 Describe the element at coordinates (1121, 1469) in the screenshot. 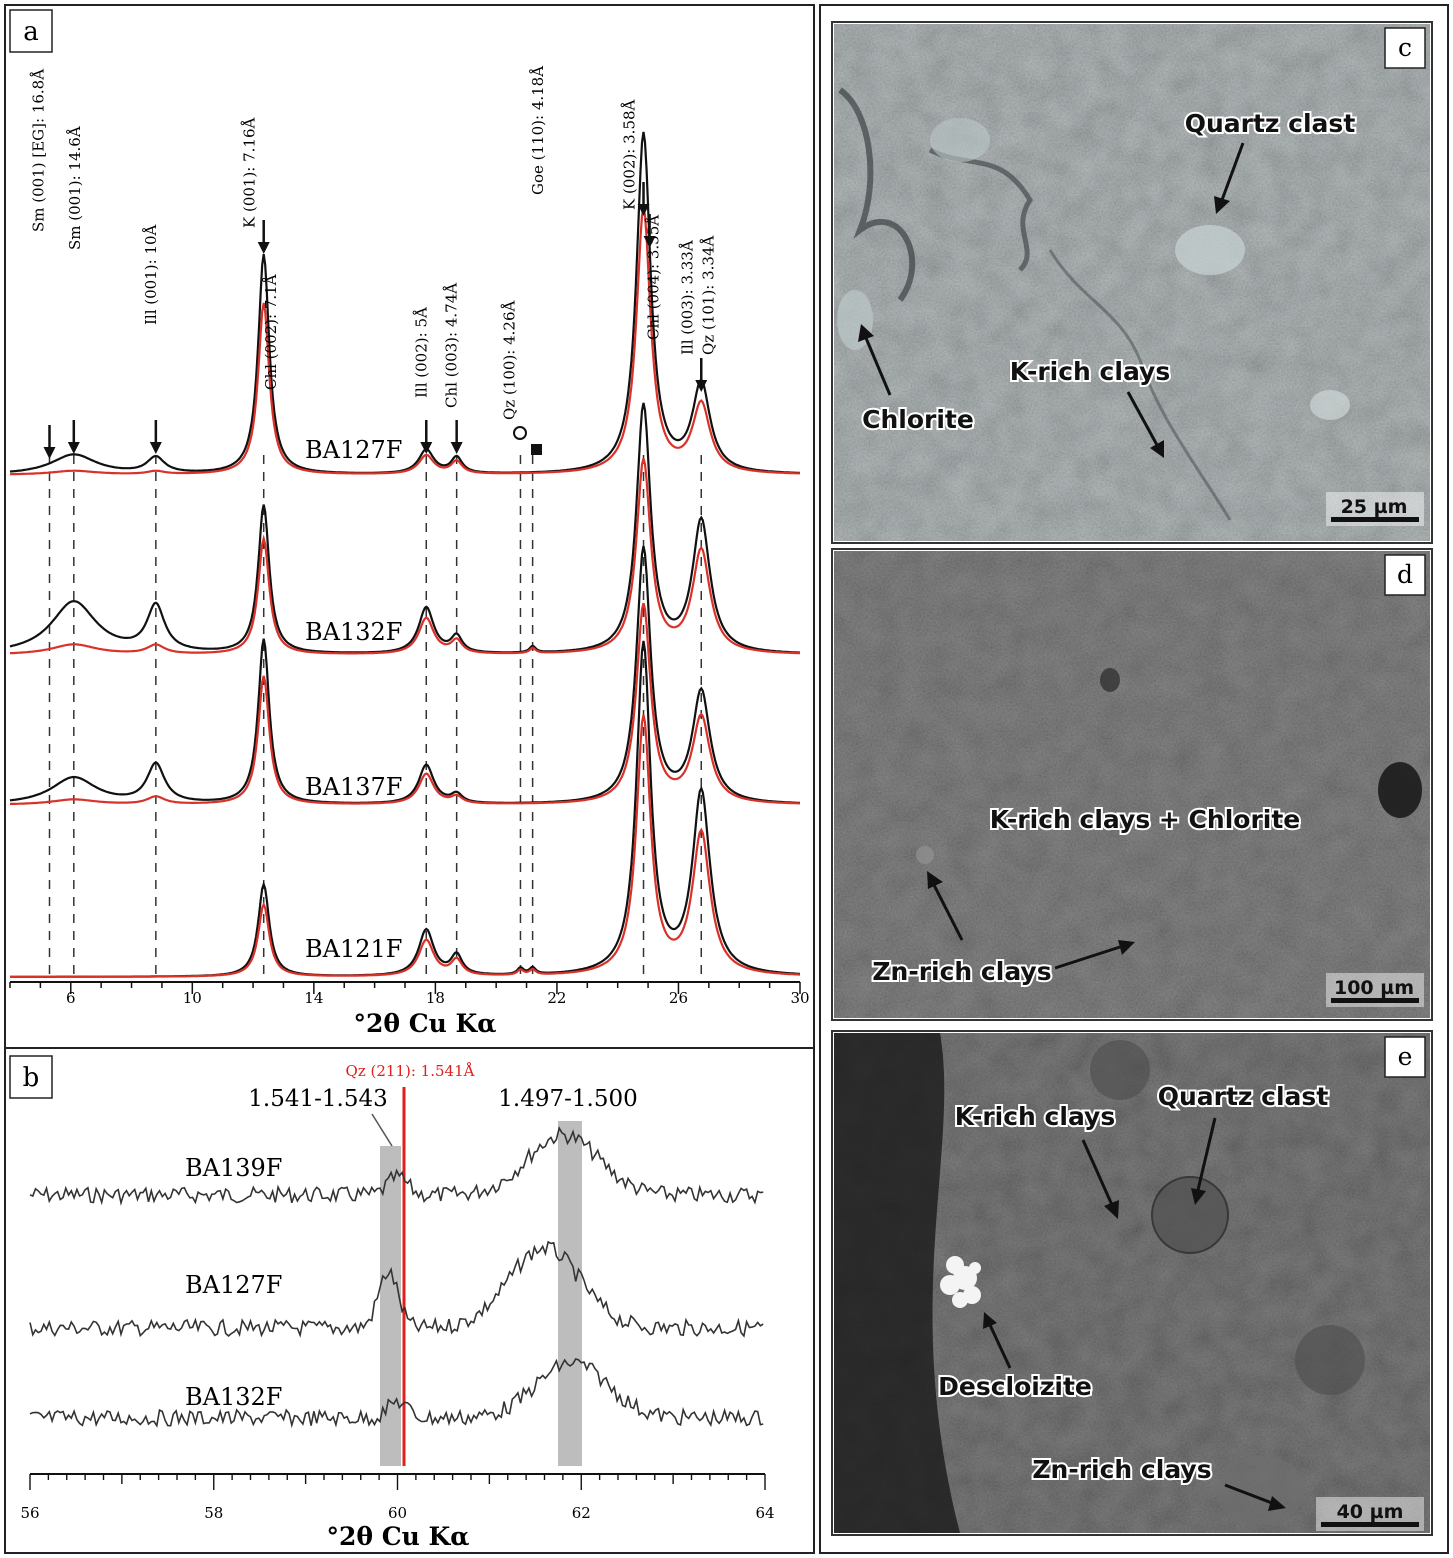

I see `label-e-zn-rich-clays: Zn-rich clays` at that location.